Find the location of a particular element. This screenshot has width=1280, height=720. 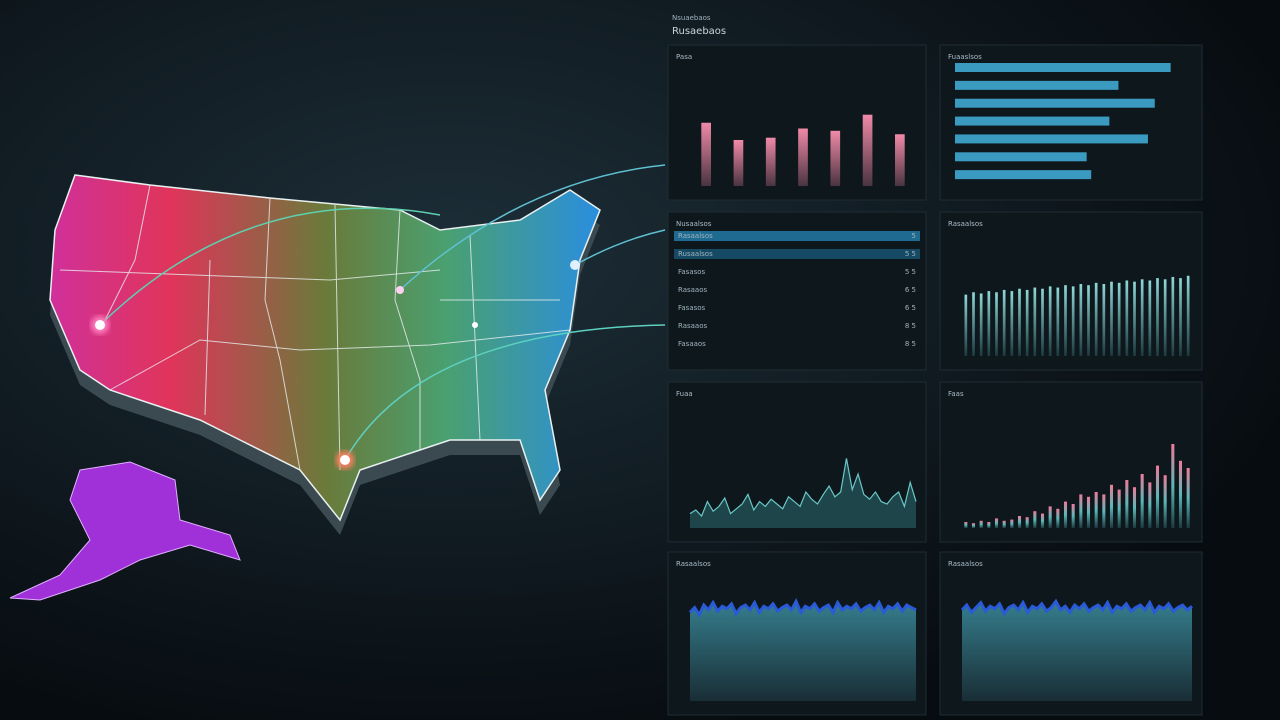

markers is located at coordinates (335, 364).